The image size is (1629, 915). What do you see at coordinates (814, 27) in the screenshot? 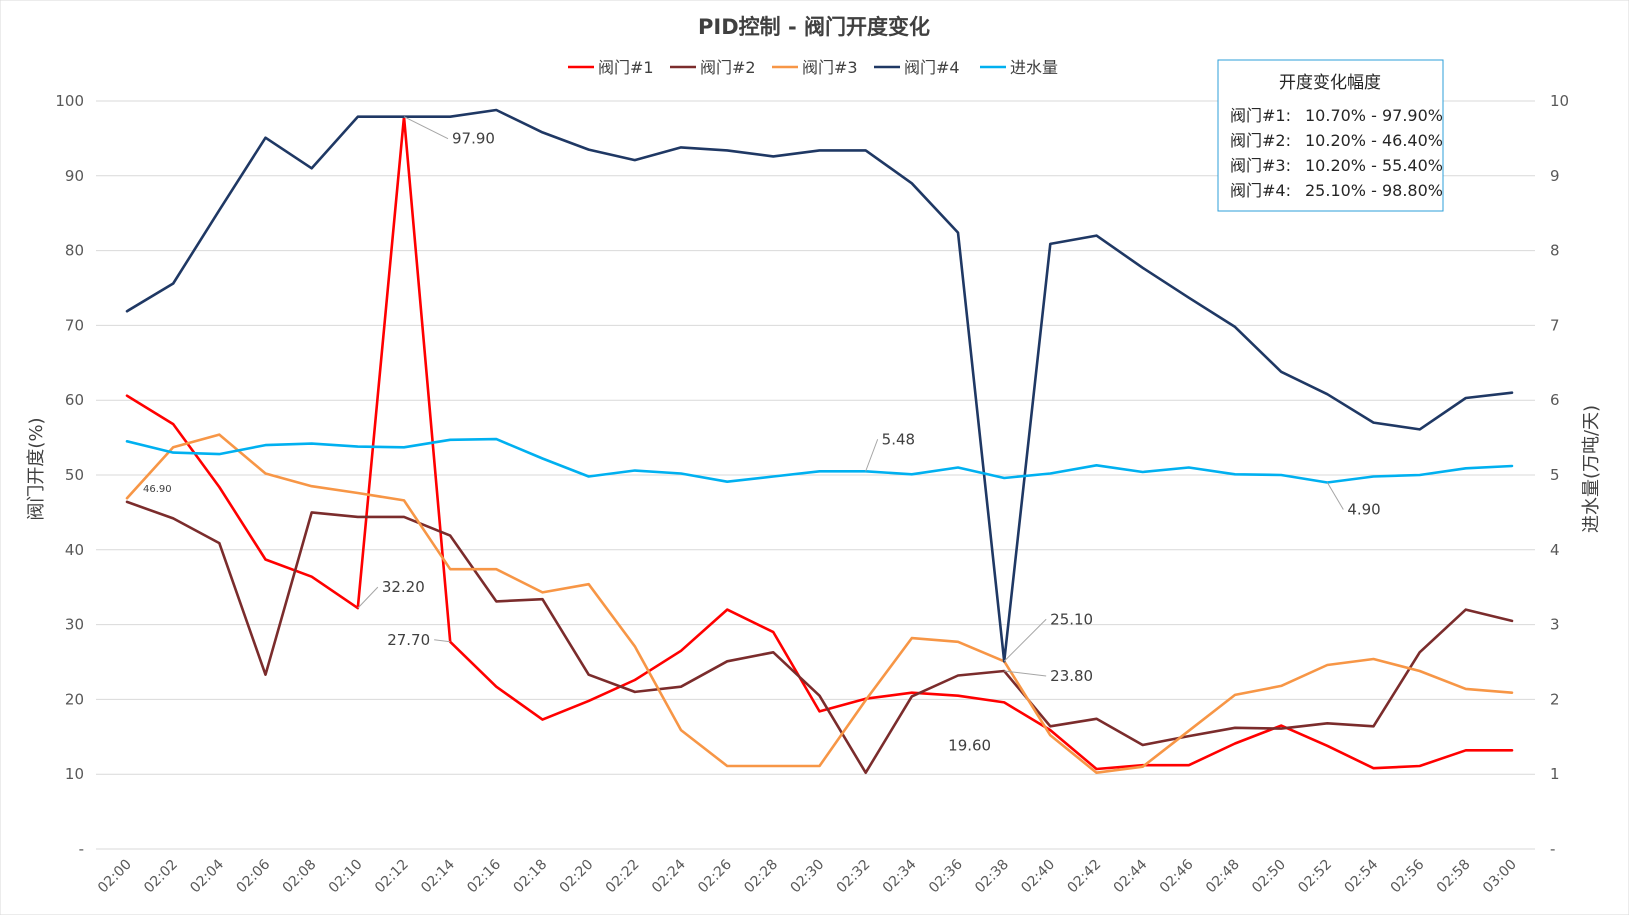
I see `chart-title: PID控制 - 阀门开度变化` at bounding box center [814, 27].